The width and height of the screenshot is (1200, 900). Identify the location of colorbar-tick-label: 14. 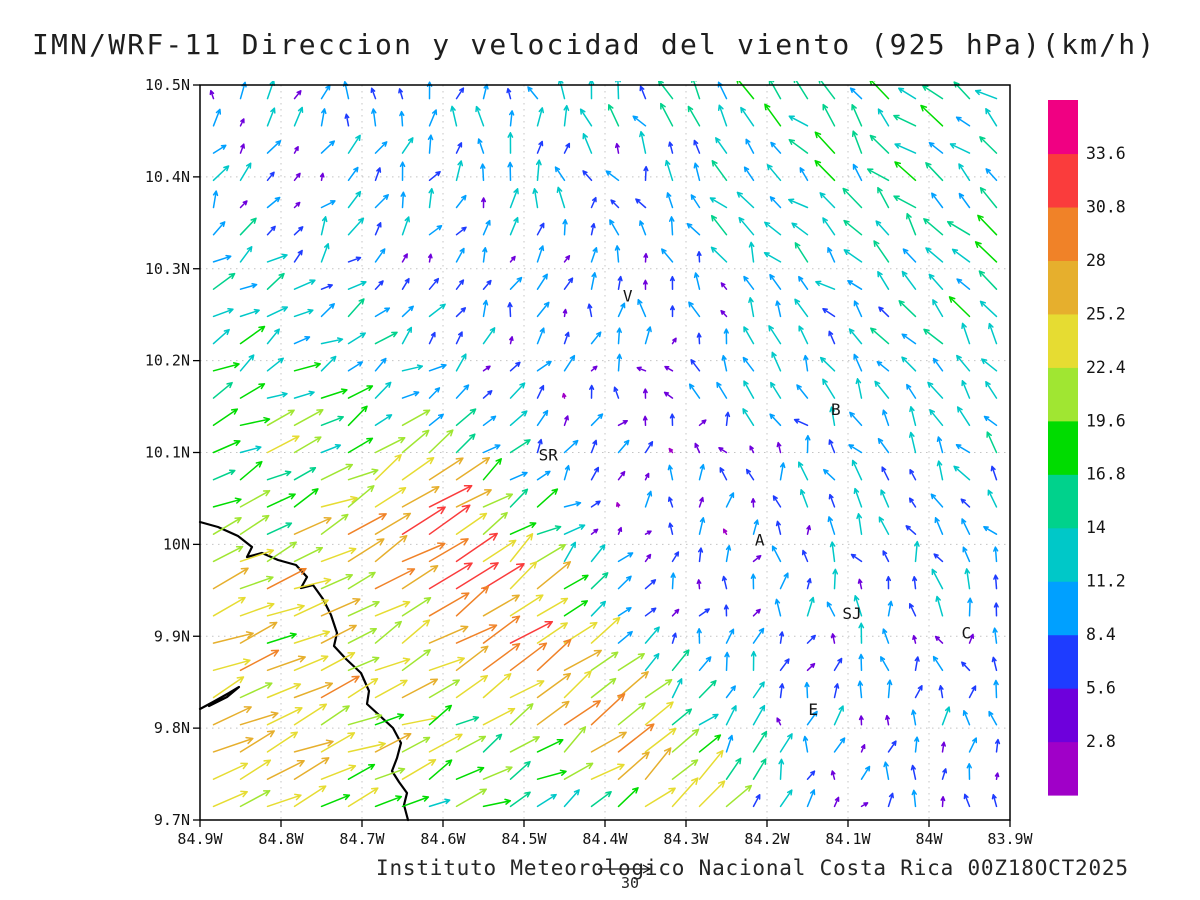
(1096, 527).